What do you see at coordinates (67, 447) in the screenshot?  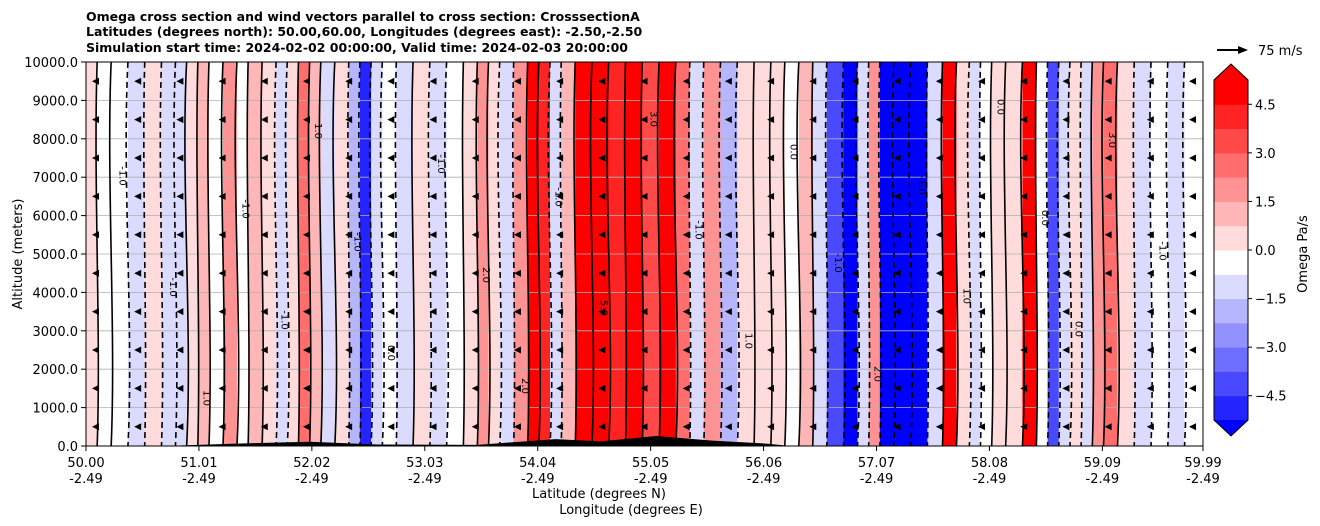 I see `y-tick-label: 0.0` at bounding box center [67, 447].